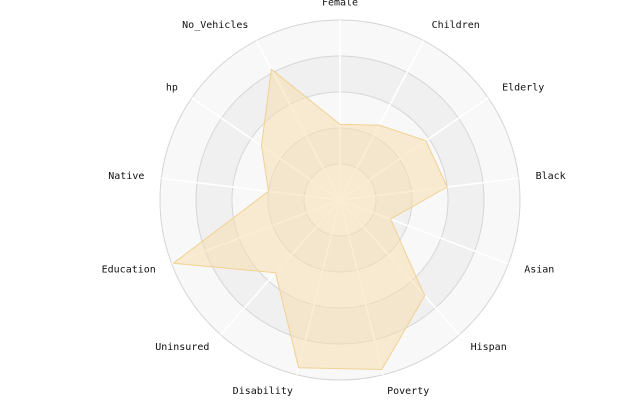 Image resolution: width=640 pixels, height=400 pixels. I want to click on axis-label-asian: Asian, so click(539, 269).